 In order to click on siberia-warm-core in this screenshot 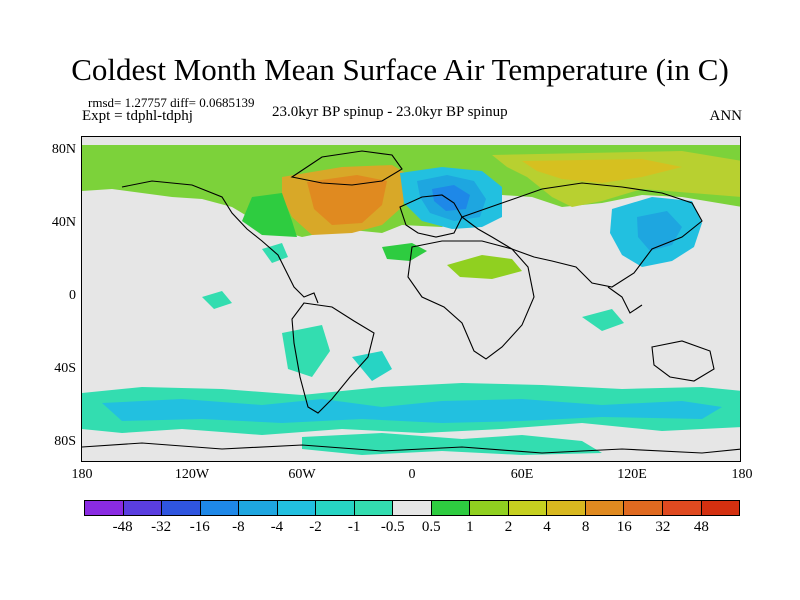, I will do `click(602, 171)`.